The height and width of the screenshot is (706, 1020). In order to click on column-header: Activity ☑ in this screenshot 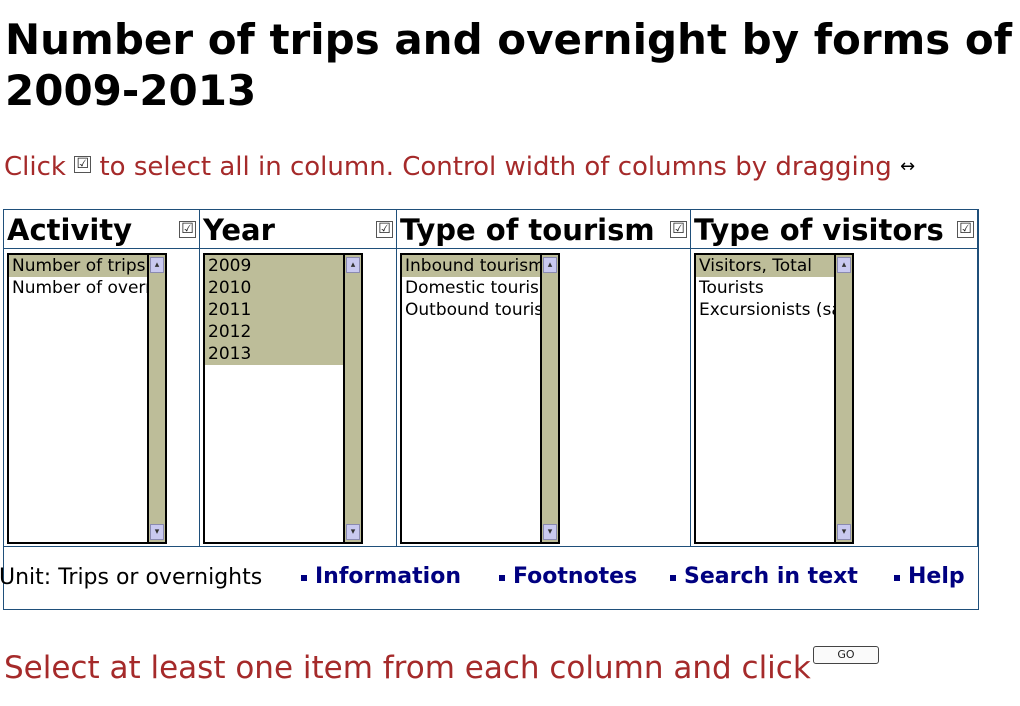, I will do `click(101, 229)`.